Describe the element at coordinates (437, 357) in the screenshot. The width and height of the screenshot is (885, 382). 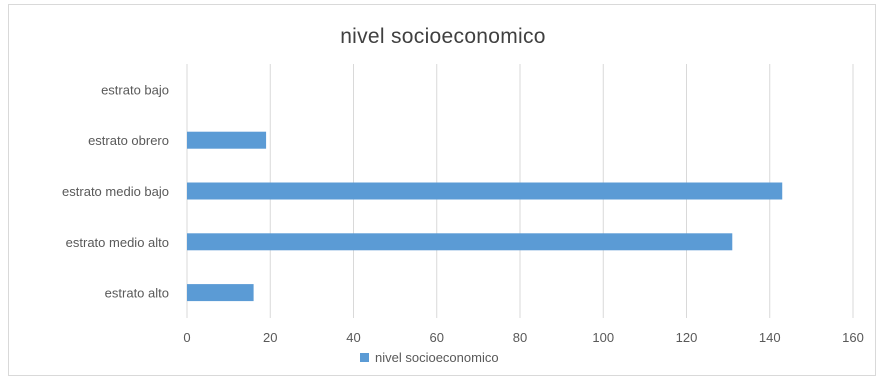
I see `legend-label: nivel socioeconomico` at that location.